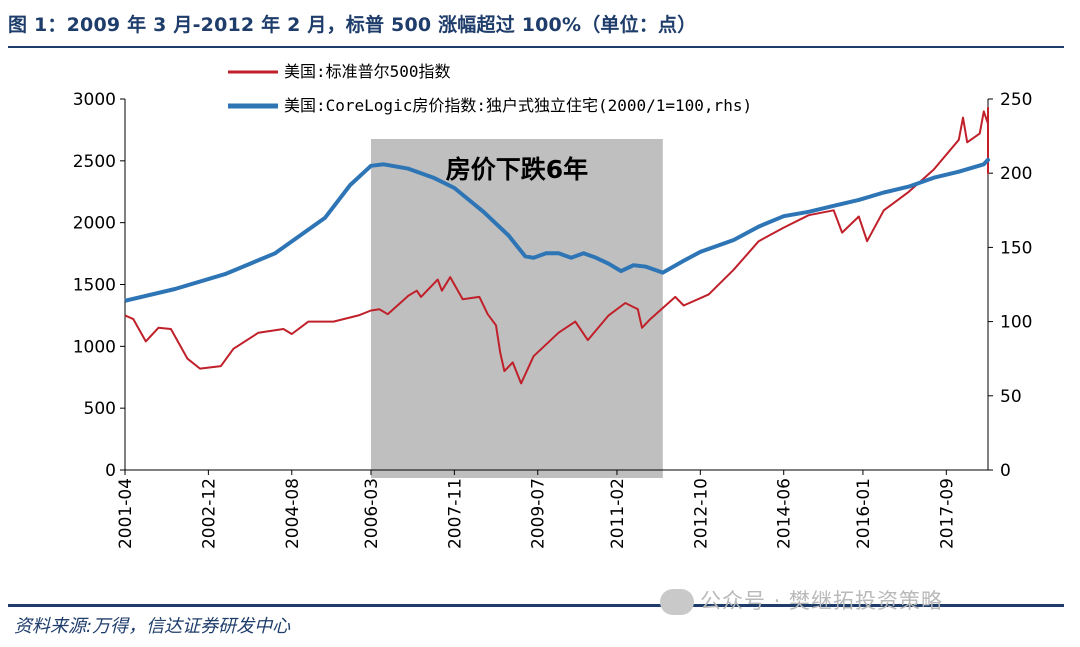  What do you see at coordinates (1016, 248) in the screenshot?
I see `y-right-tick-label: 150` at bounding box center [1016, 248].